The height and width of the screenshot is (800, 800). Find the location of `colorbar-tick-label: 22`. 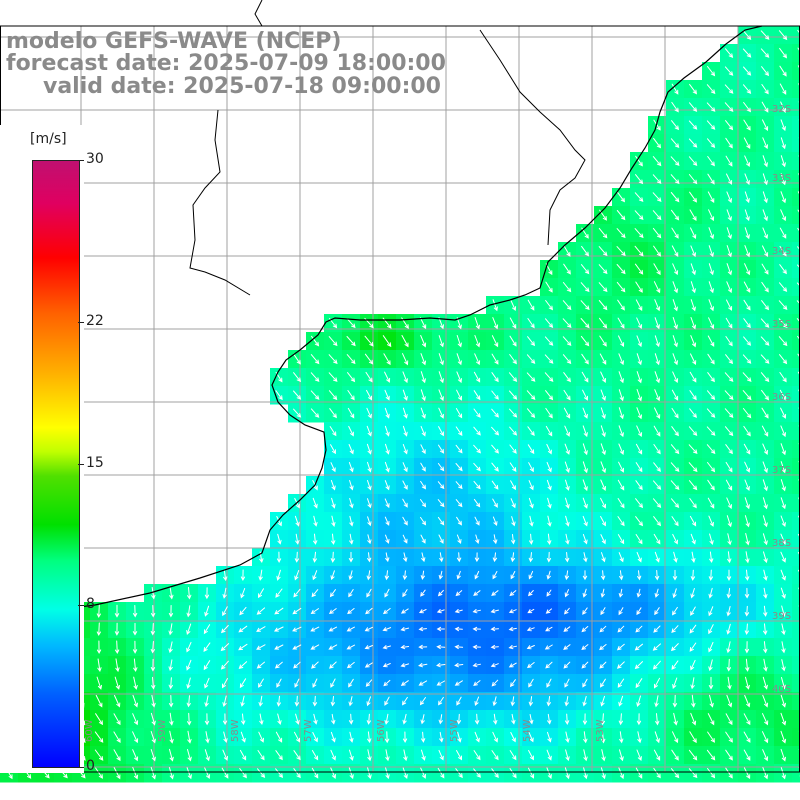

colorbar-tick-label: 22 is located at coordinates (95, 320).